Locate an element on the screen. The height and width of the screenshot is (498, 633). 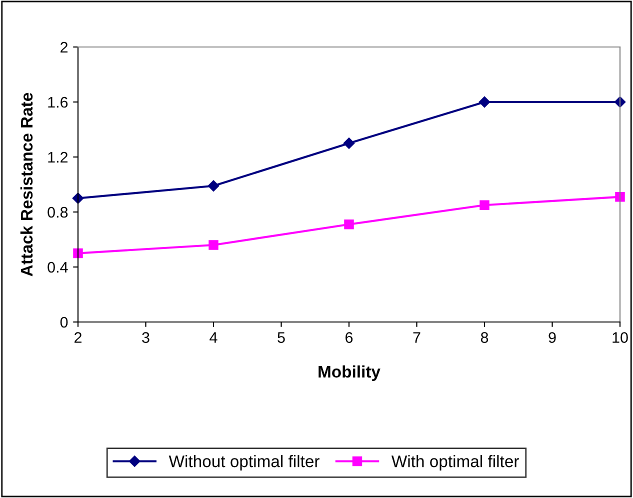
y-tick-label: 2 is located at coordinates (64, 47).